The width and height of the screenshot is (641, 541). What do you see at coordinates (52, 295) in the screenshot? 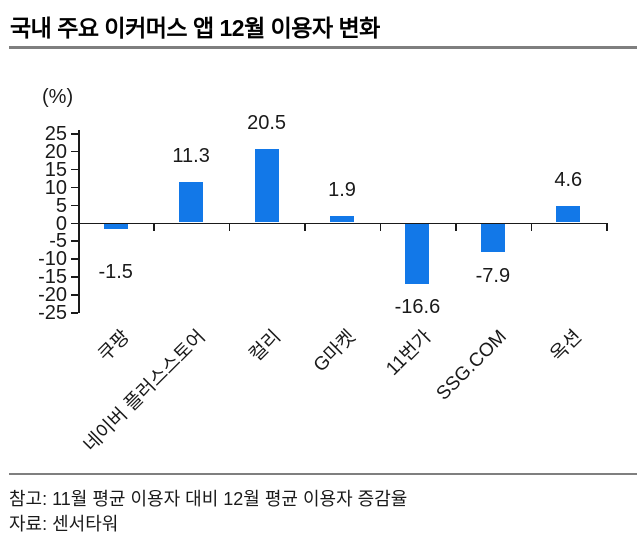
I see `y-axis-tick-label: -20` at bounding box center [52, 295].